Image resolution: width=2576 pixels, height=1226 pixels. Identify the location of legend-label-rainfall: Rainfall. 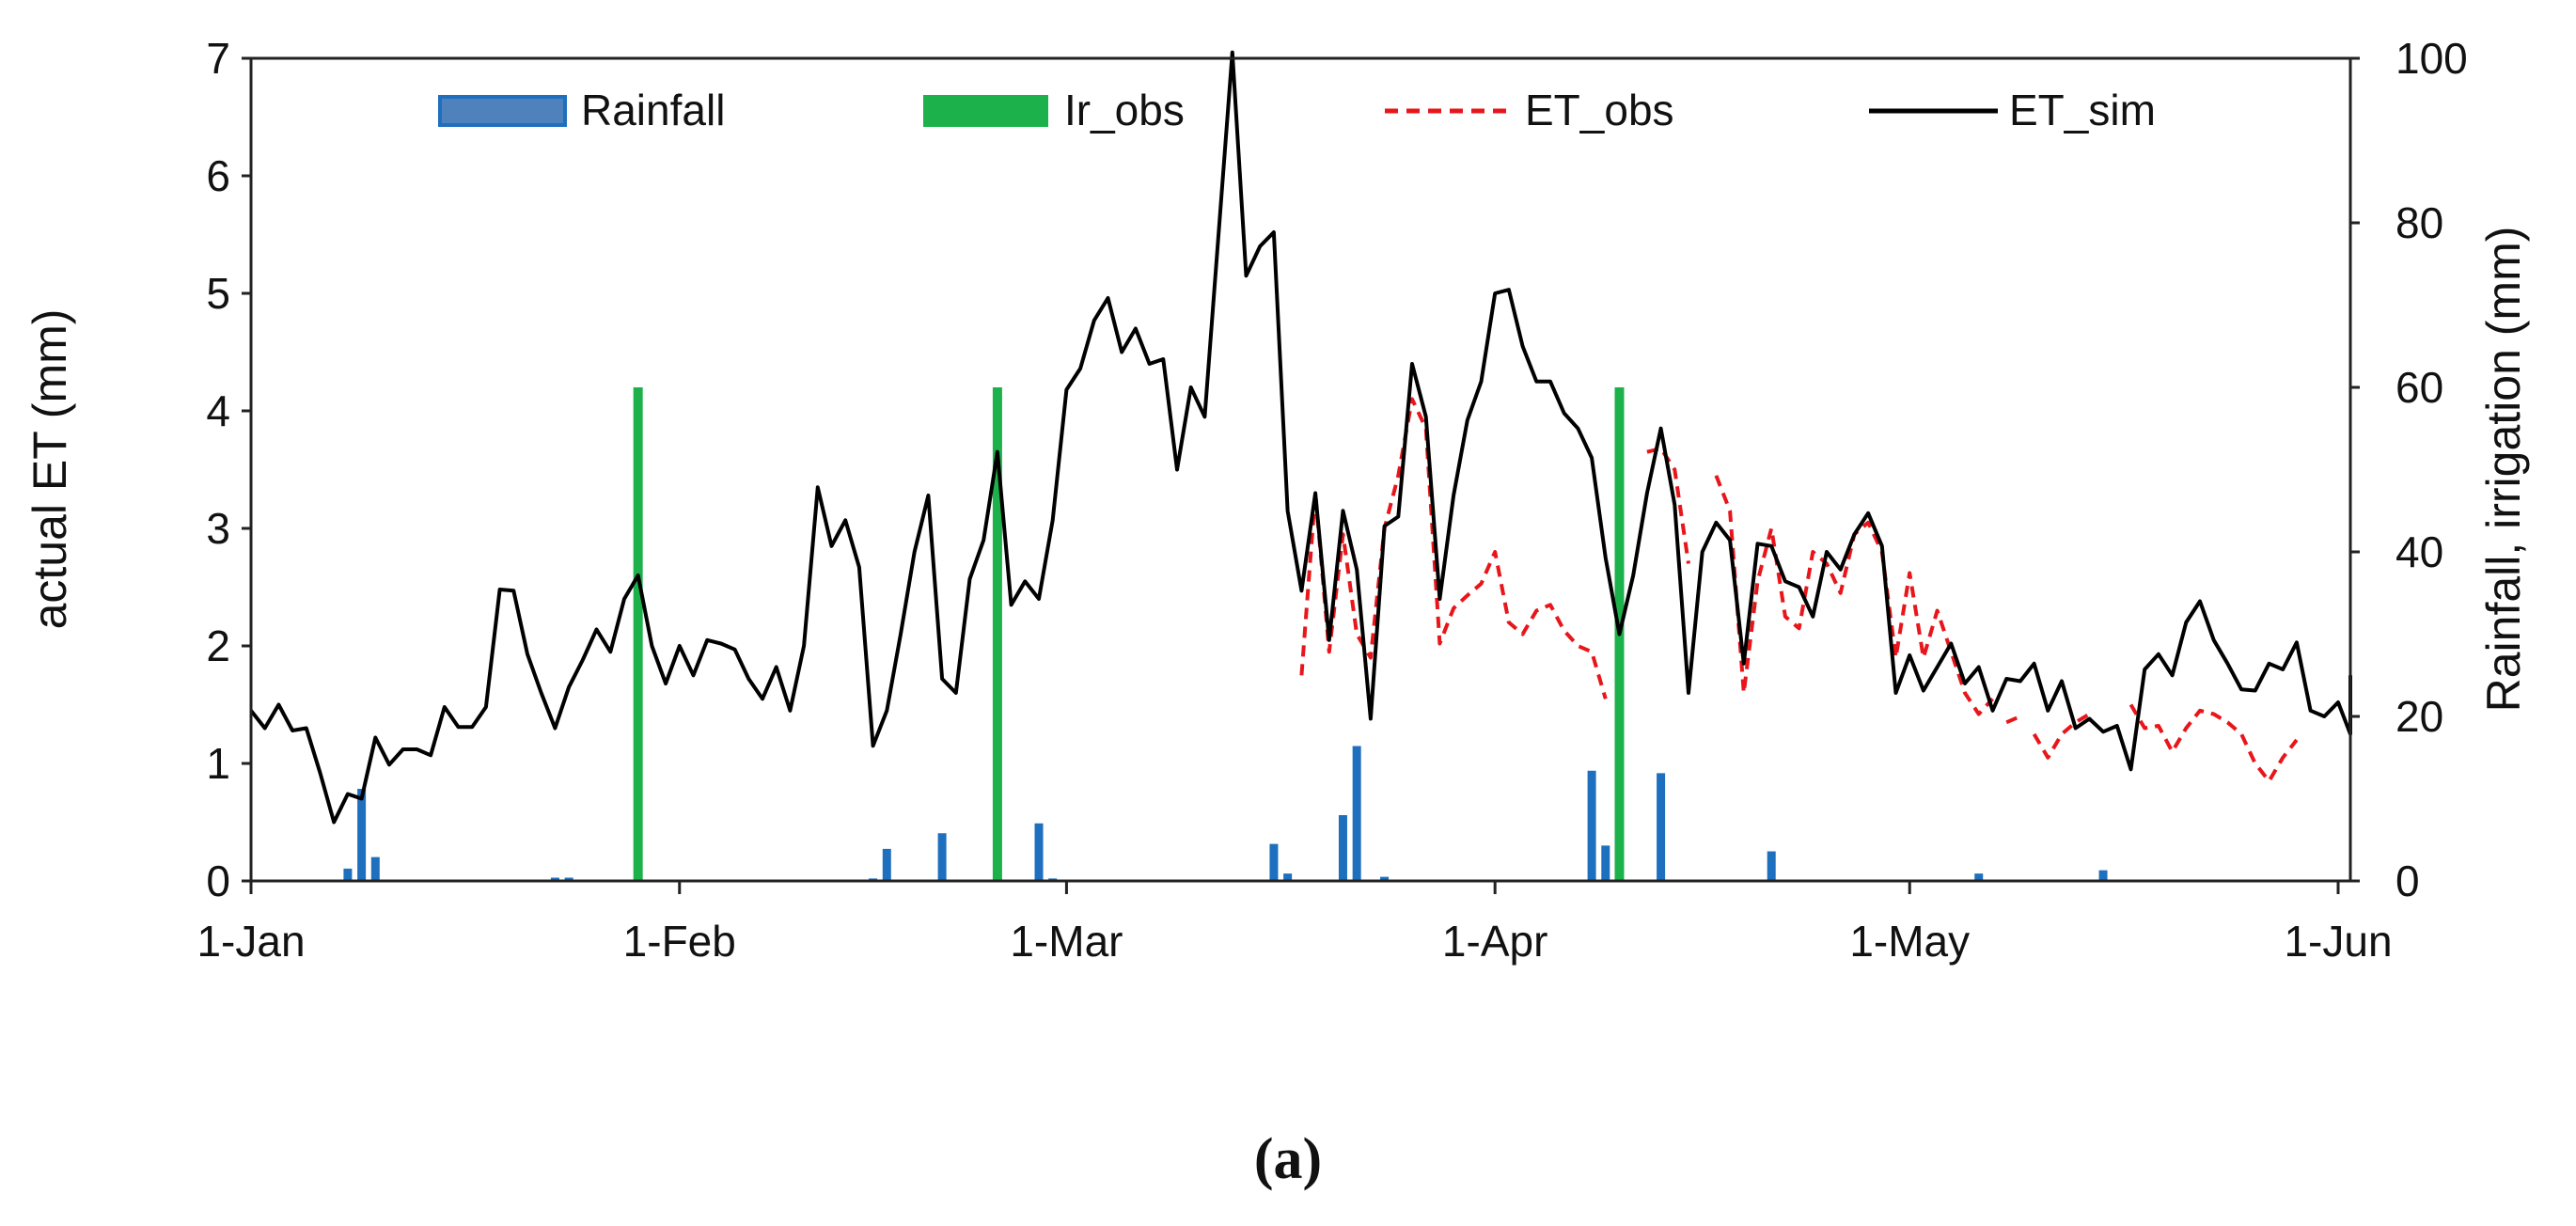
(653, 110).